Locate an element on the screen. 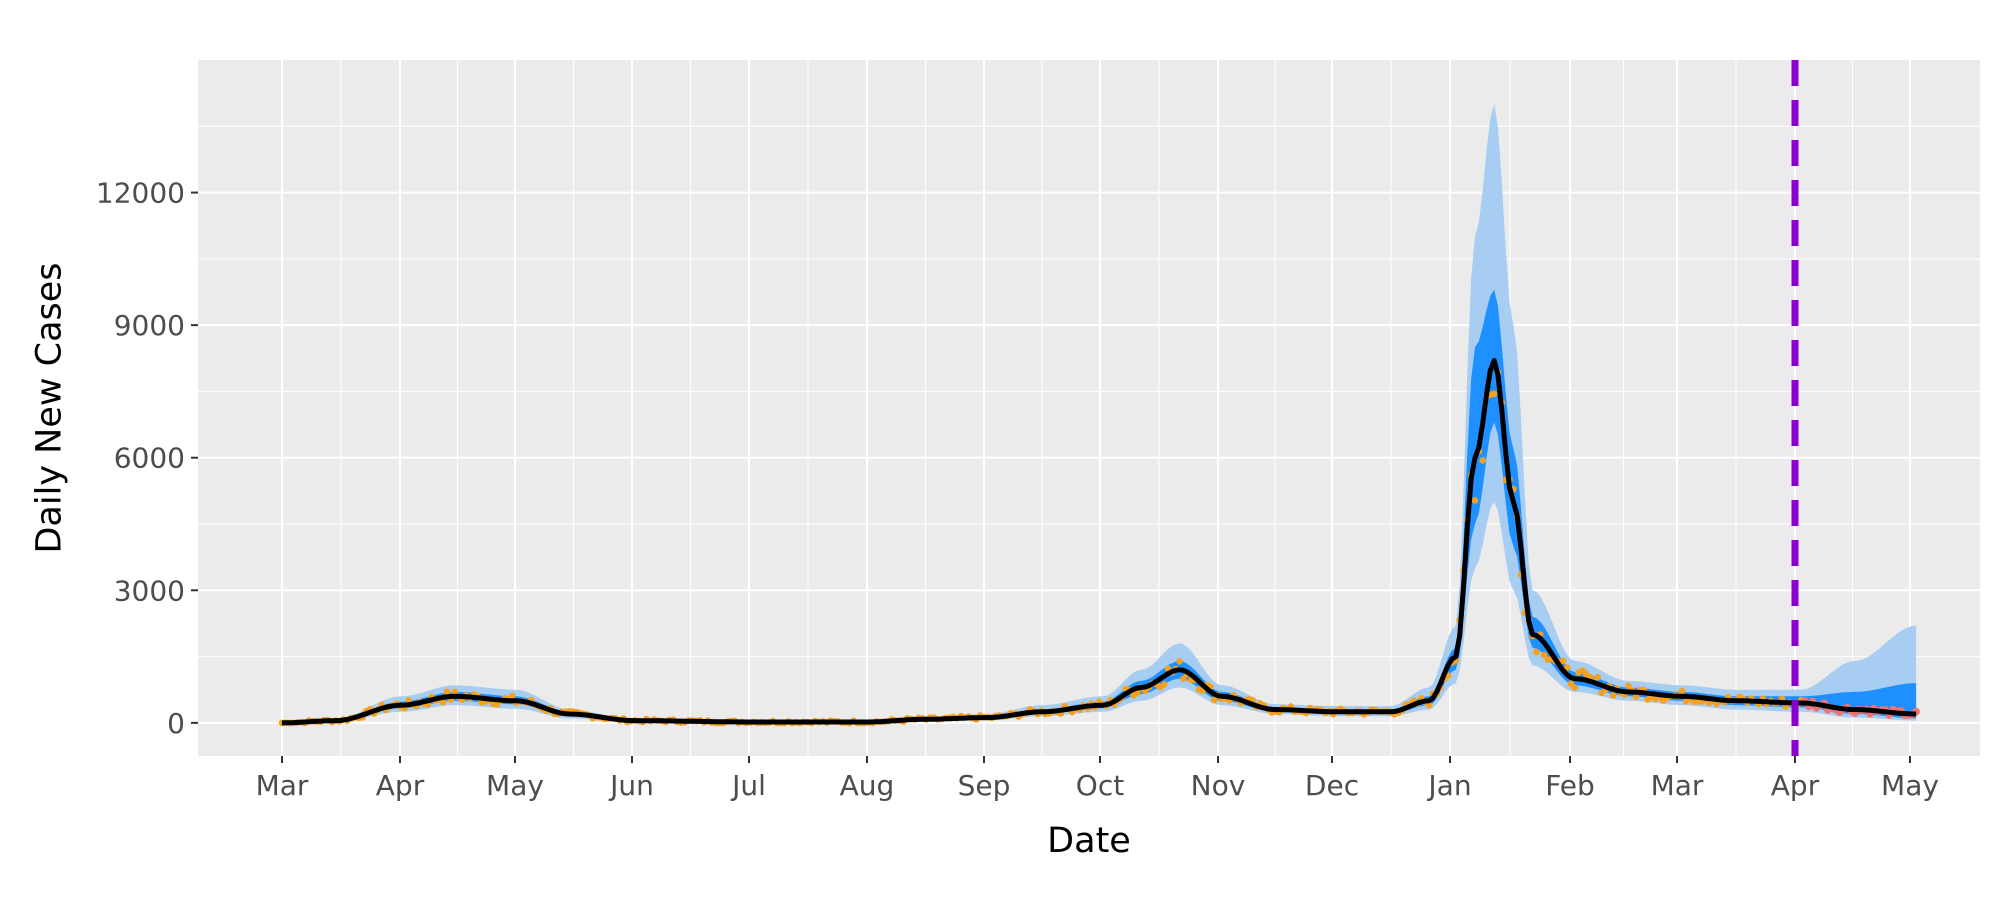 Image resolution: width=2000 pixels, height=900 pixels. x-tick-label: Jun is located at coordinates (631, 785).